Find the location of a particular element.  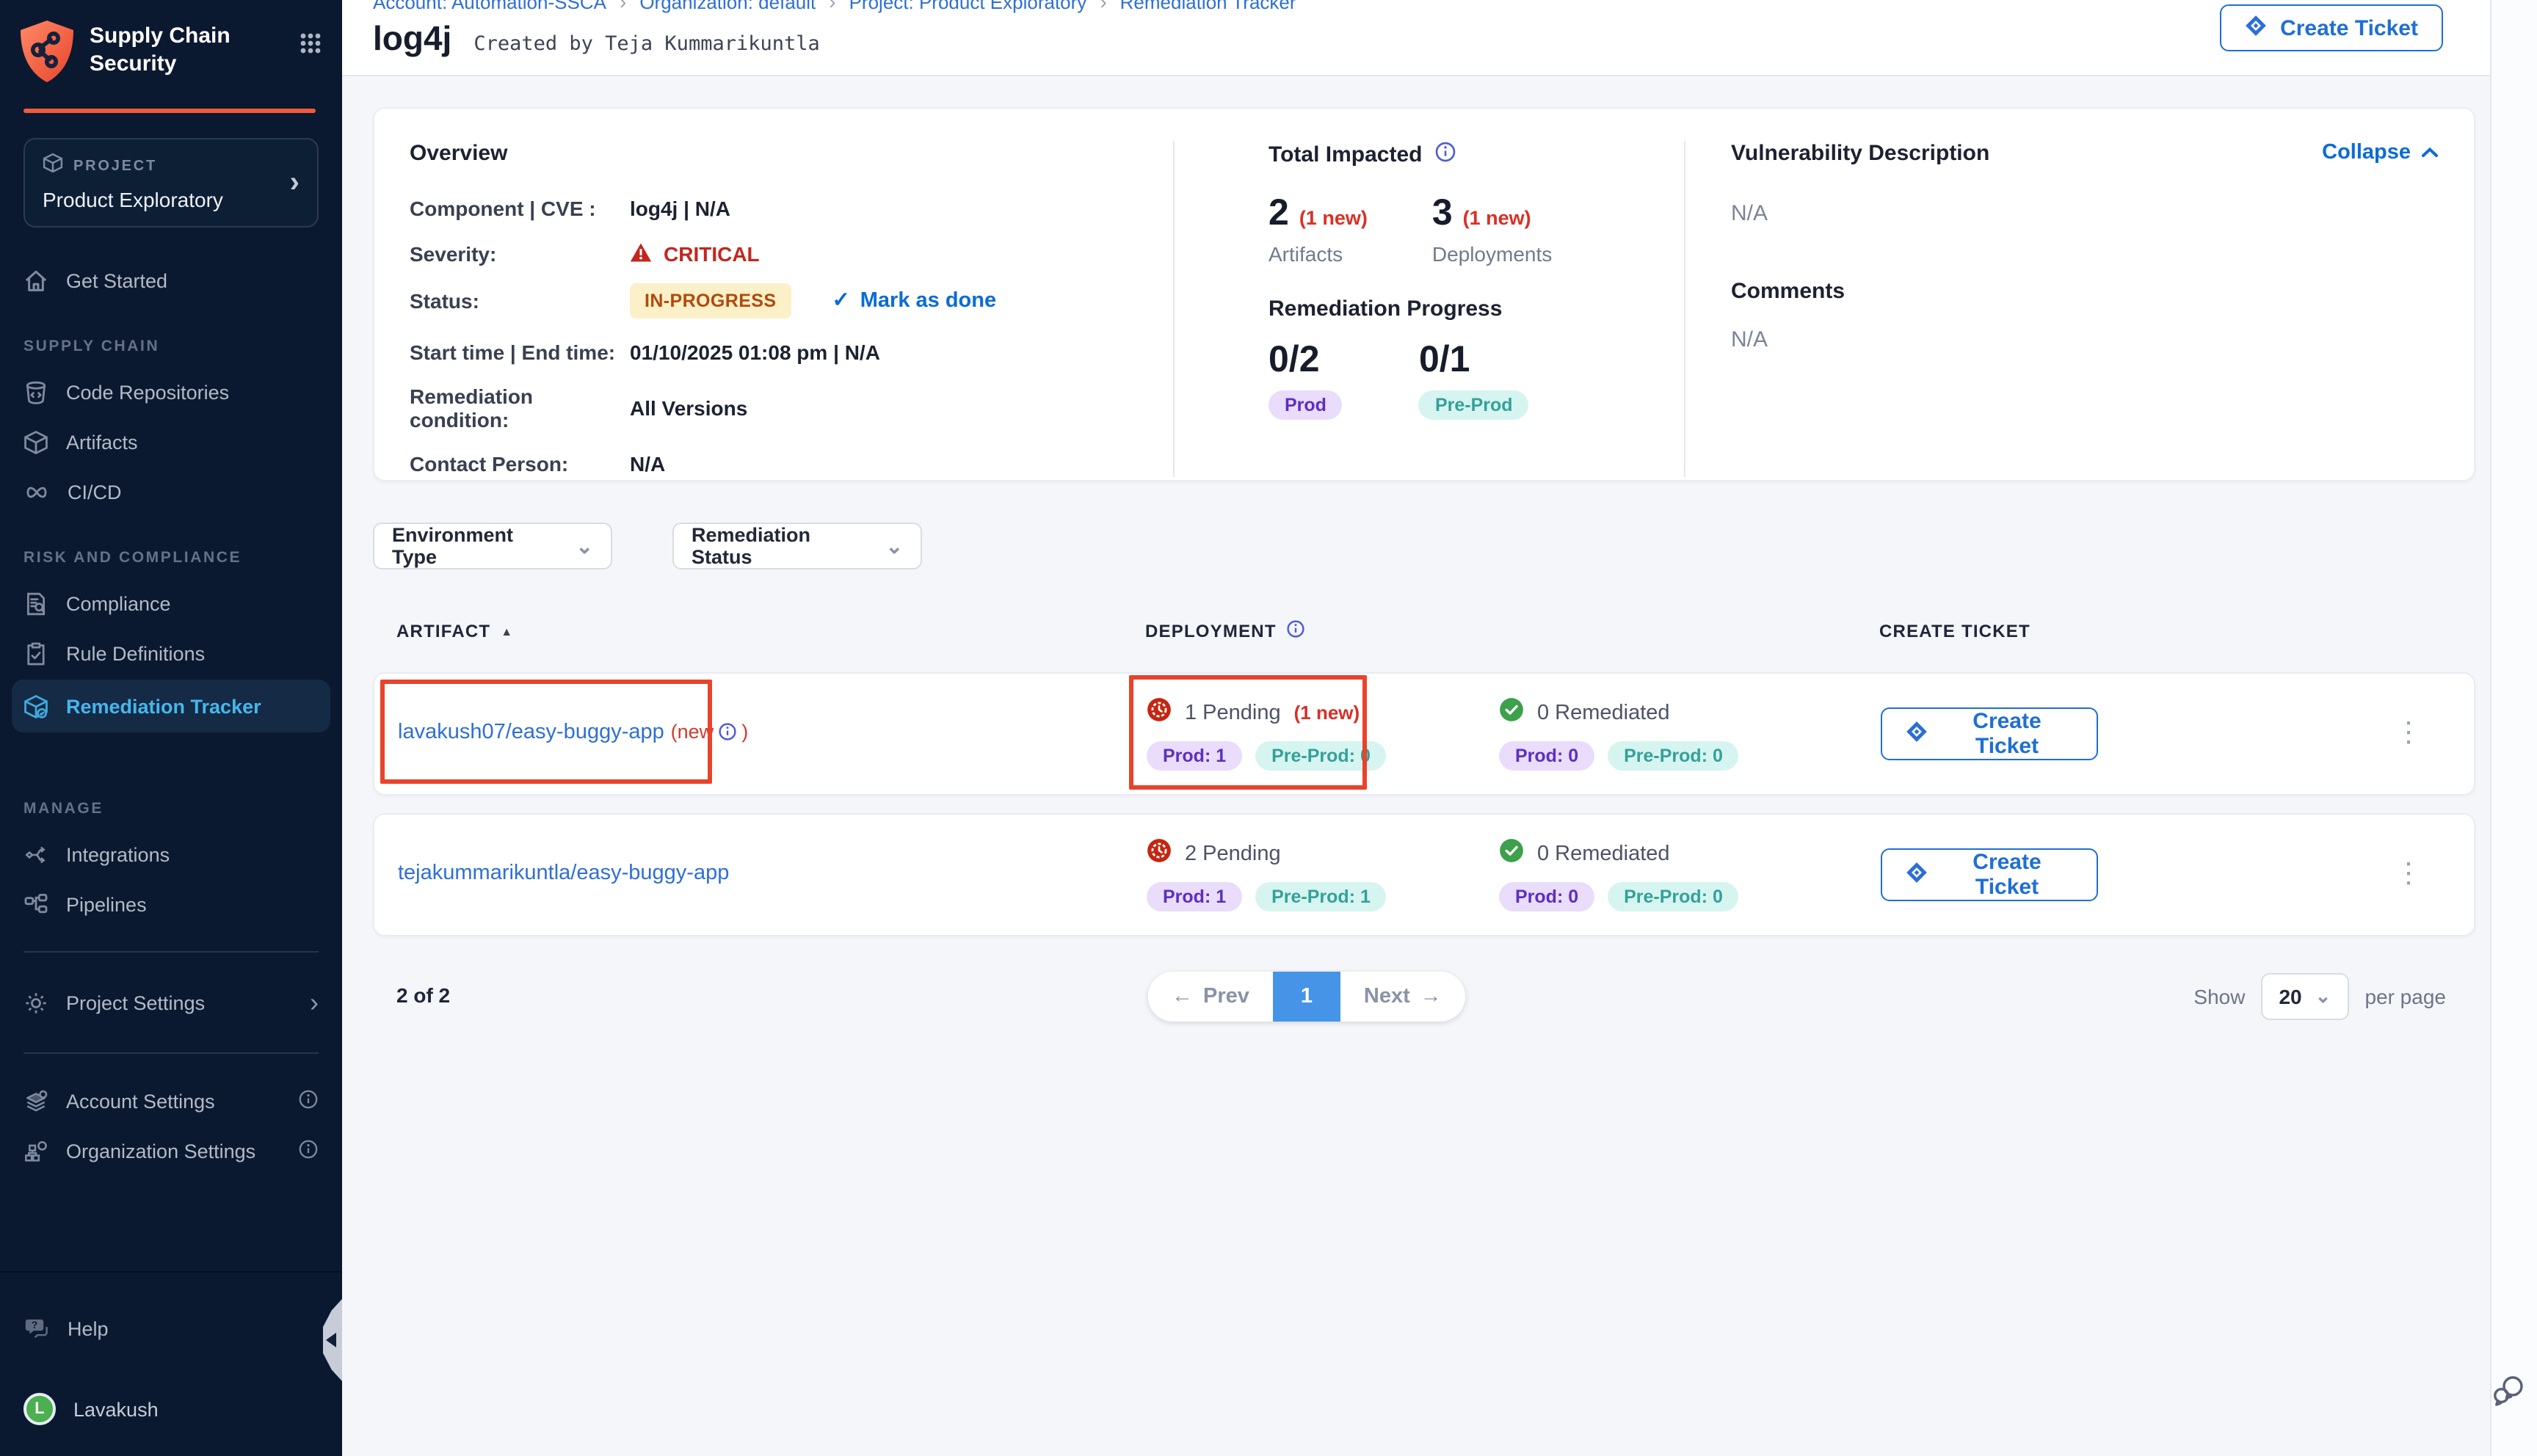

impact-column: Total Impacted 2 (1 new) is located at coordinates (1428, 309).